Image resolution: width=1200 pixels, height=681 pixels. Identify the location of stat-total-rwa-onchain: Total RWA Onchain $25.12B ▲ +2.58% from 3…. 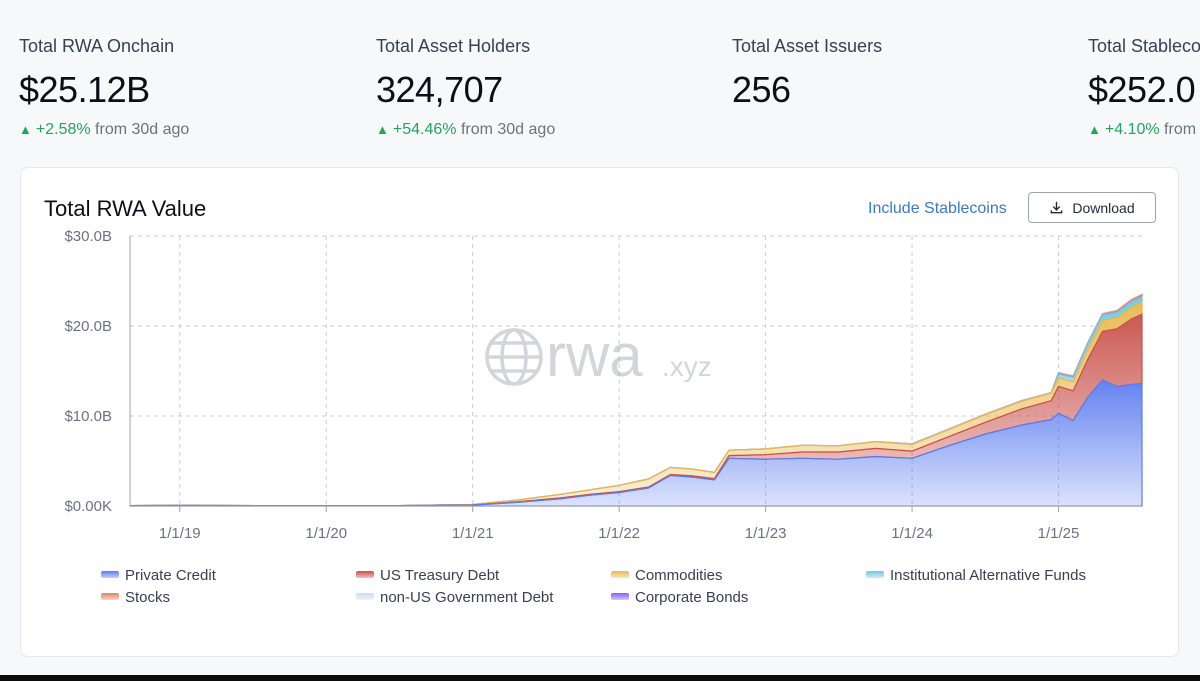
(189, 87).